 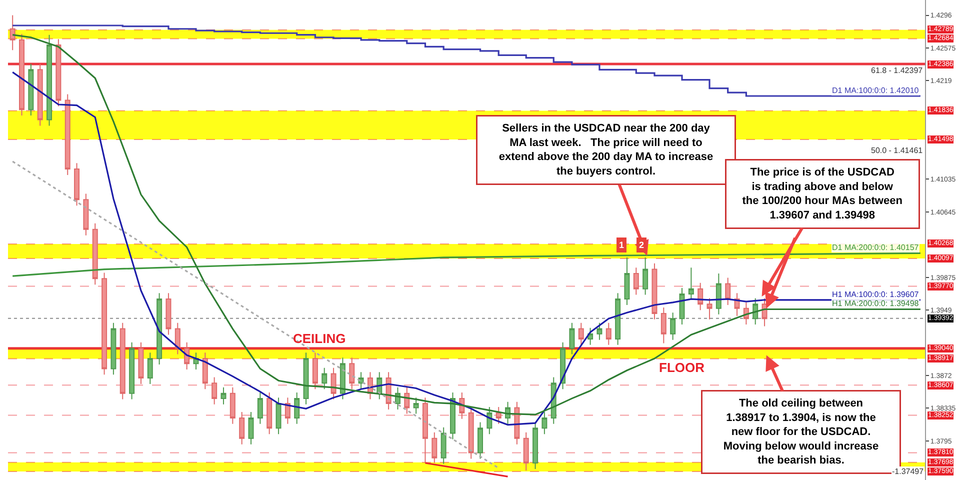 I want to click on number-badge: 2, so click(x=641, y=245).